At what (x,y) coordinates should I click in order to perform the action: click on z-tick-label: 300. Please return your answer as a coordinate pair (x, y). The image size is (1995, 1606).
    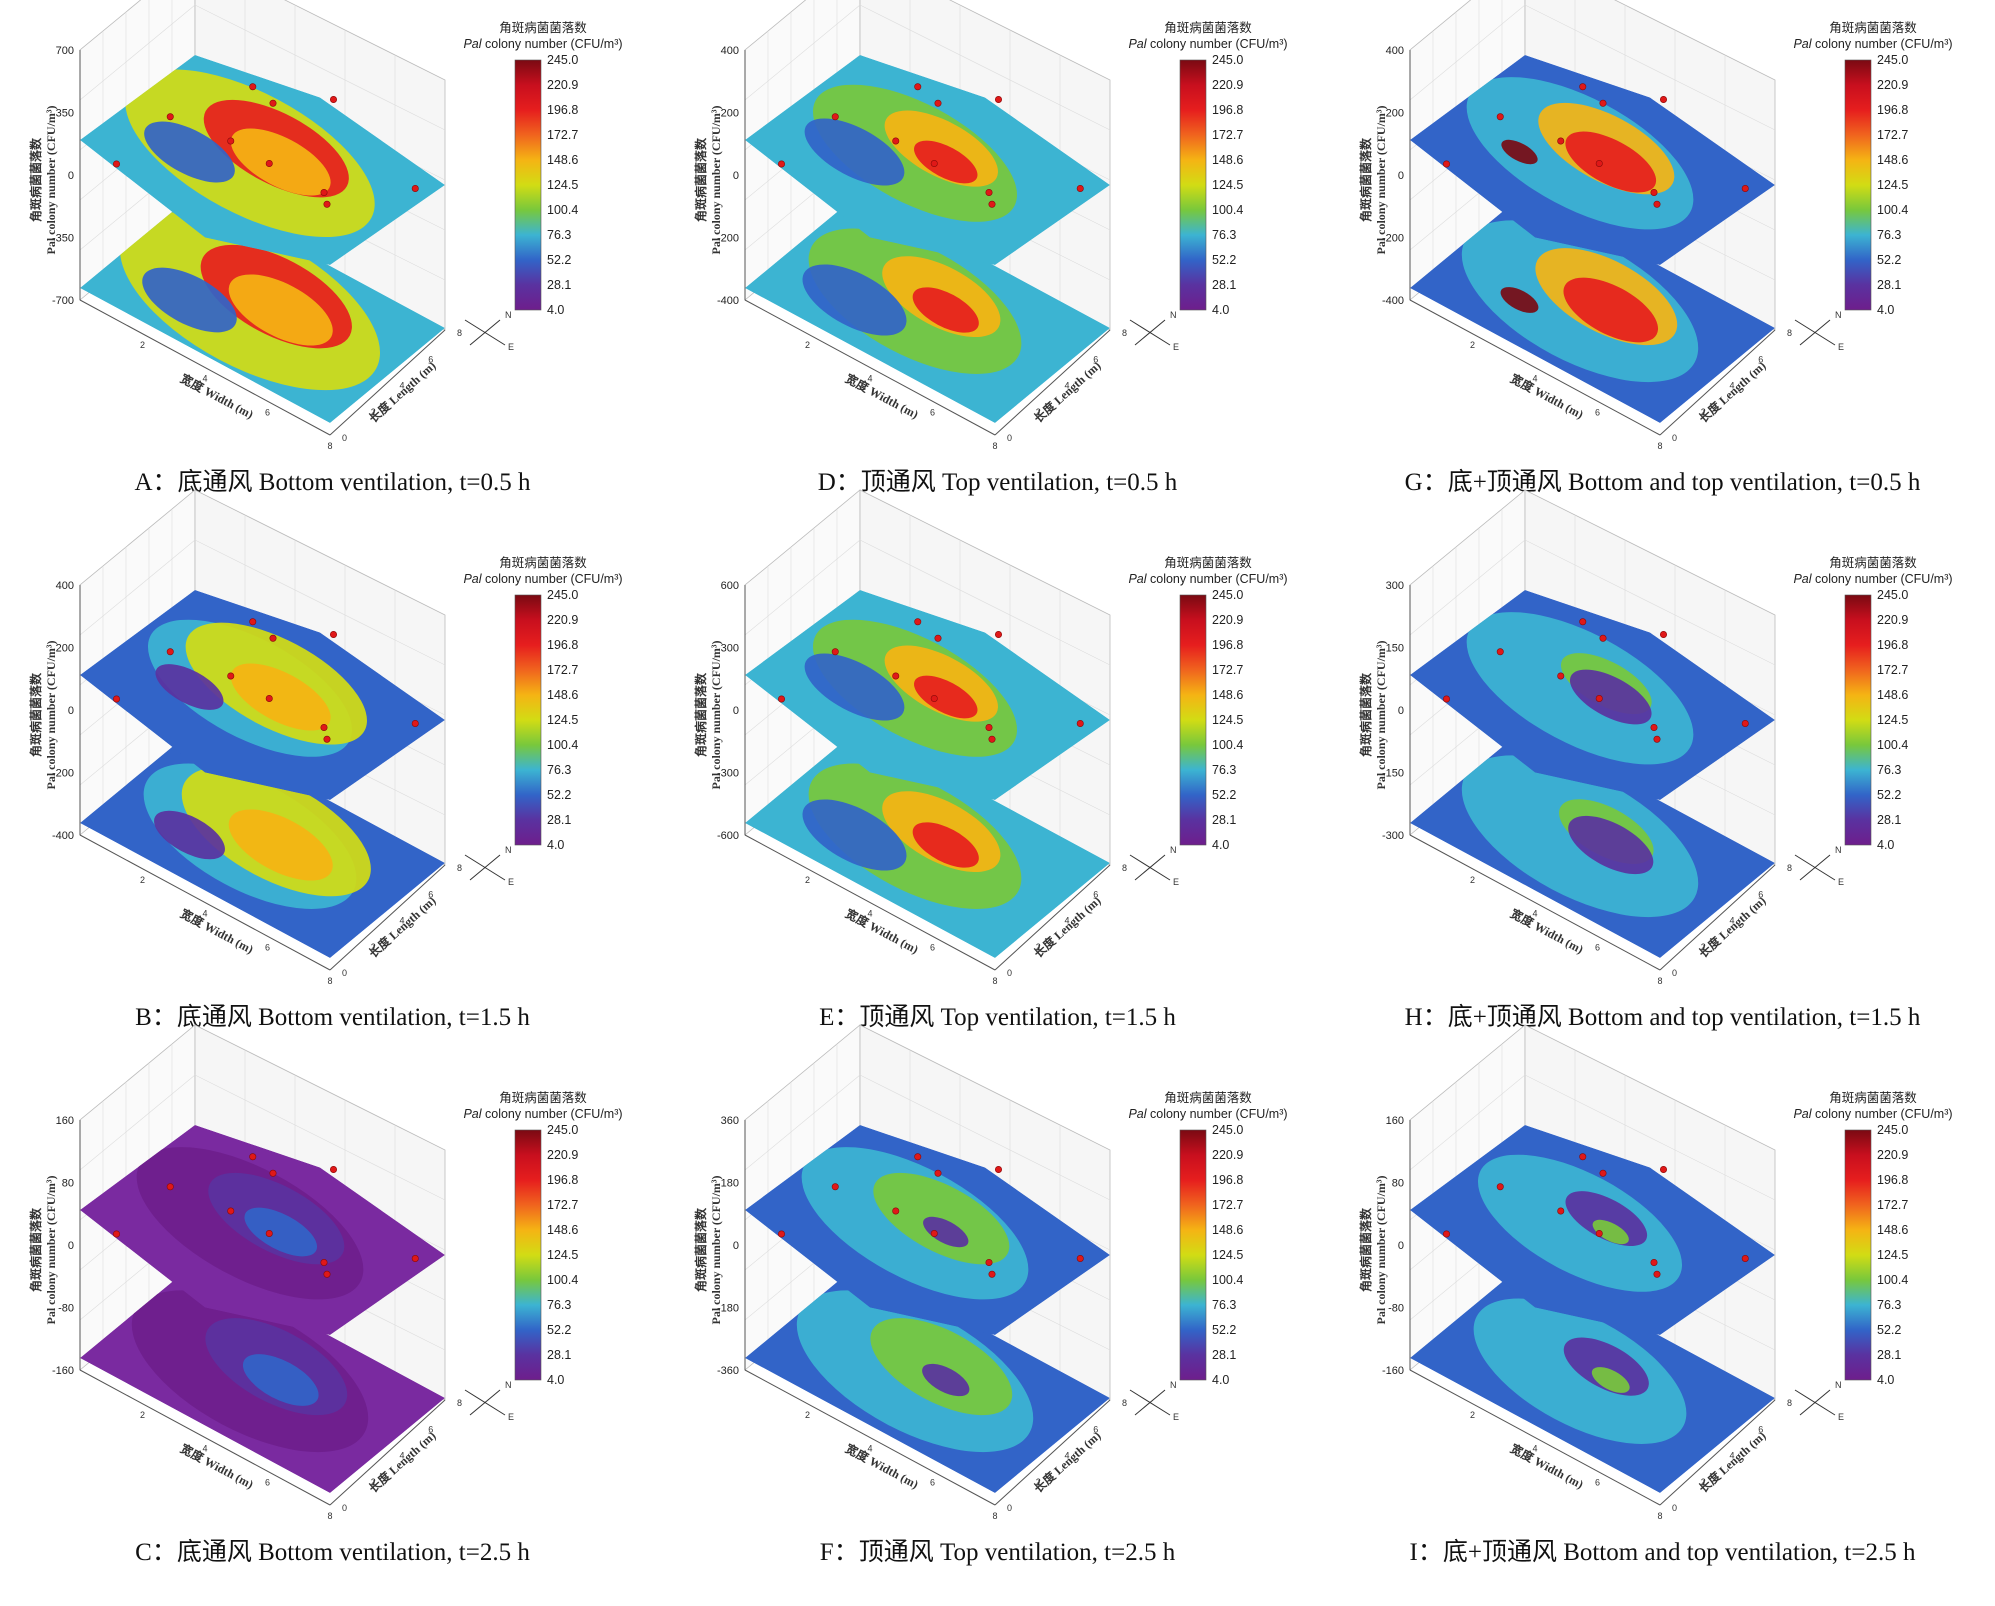
    Looking at the image, I should click on (1395, 586).